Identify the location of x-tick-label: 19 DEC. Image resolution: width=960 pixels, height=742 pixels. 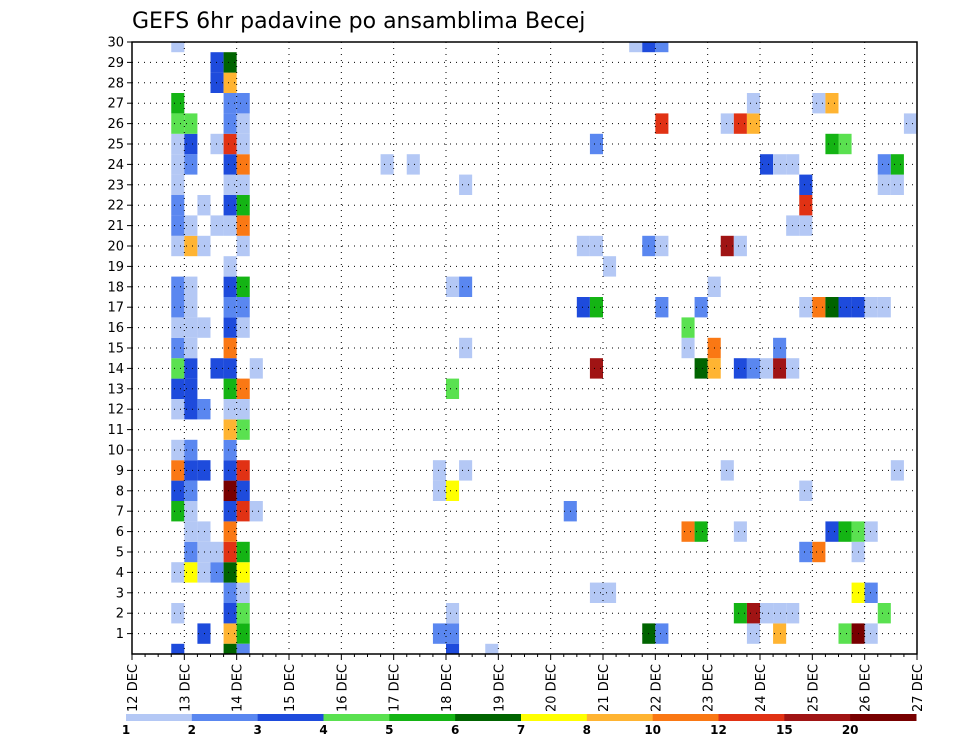
(499, 688).